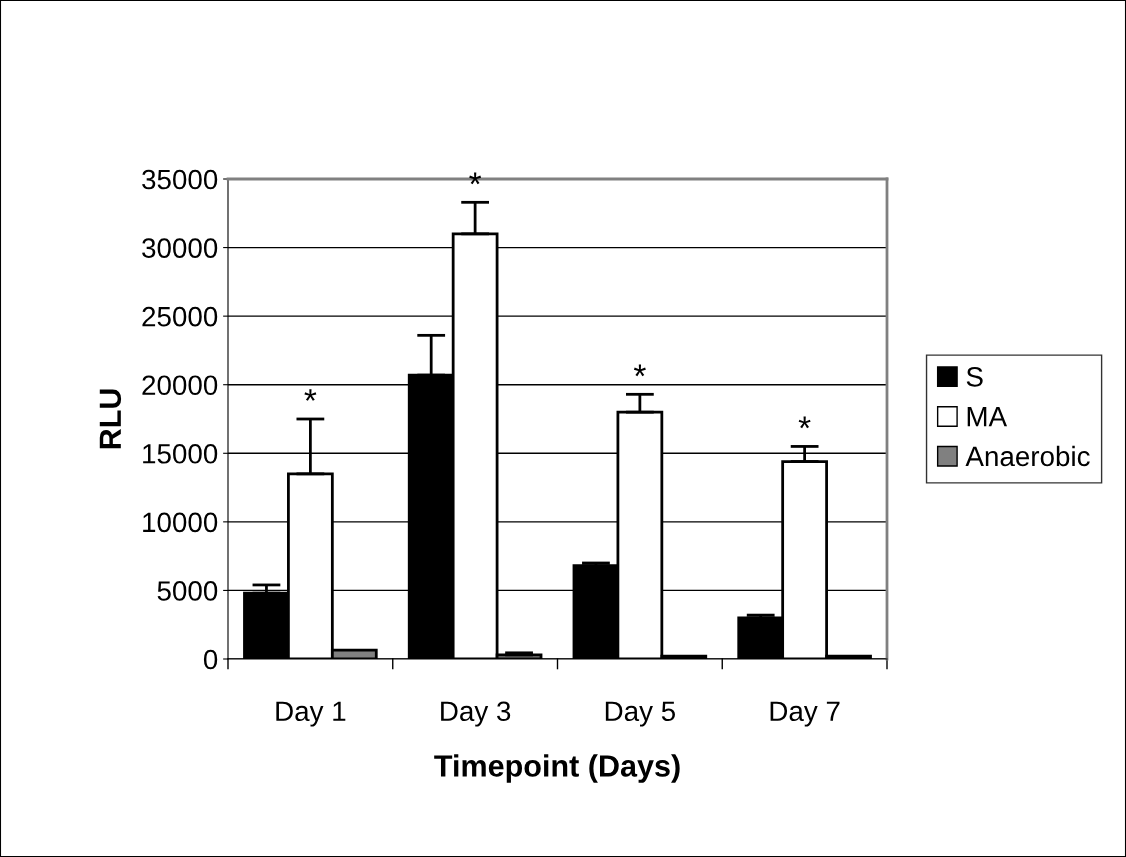 The image size is (1126, 857). I want to click on y-tick-label: 25000, so click(180, 316).